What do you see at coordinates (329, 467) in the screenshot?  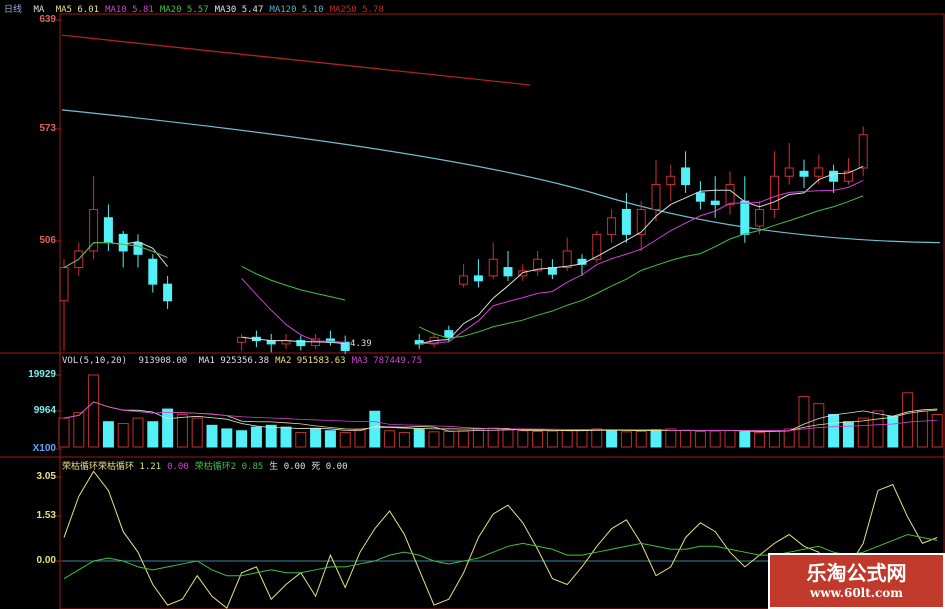 I see `legend-entry: 死 0.00` at bounding box center [329, 467].